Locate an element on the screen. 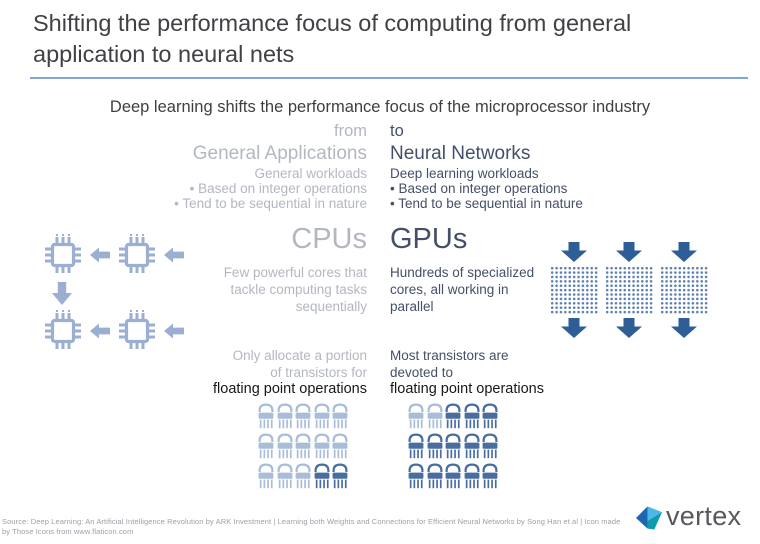 The image size is (760, 544). cpu-sequential-diagram is located at coordinates (115, 291).